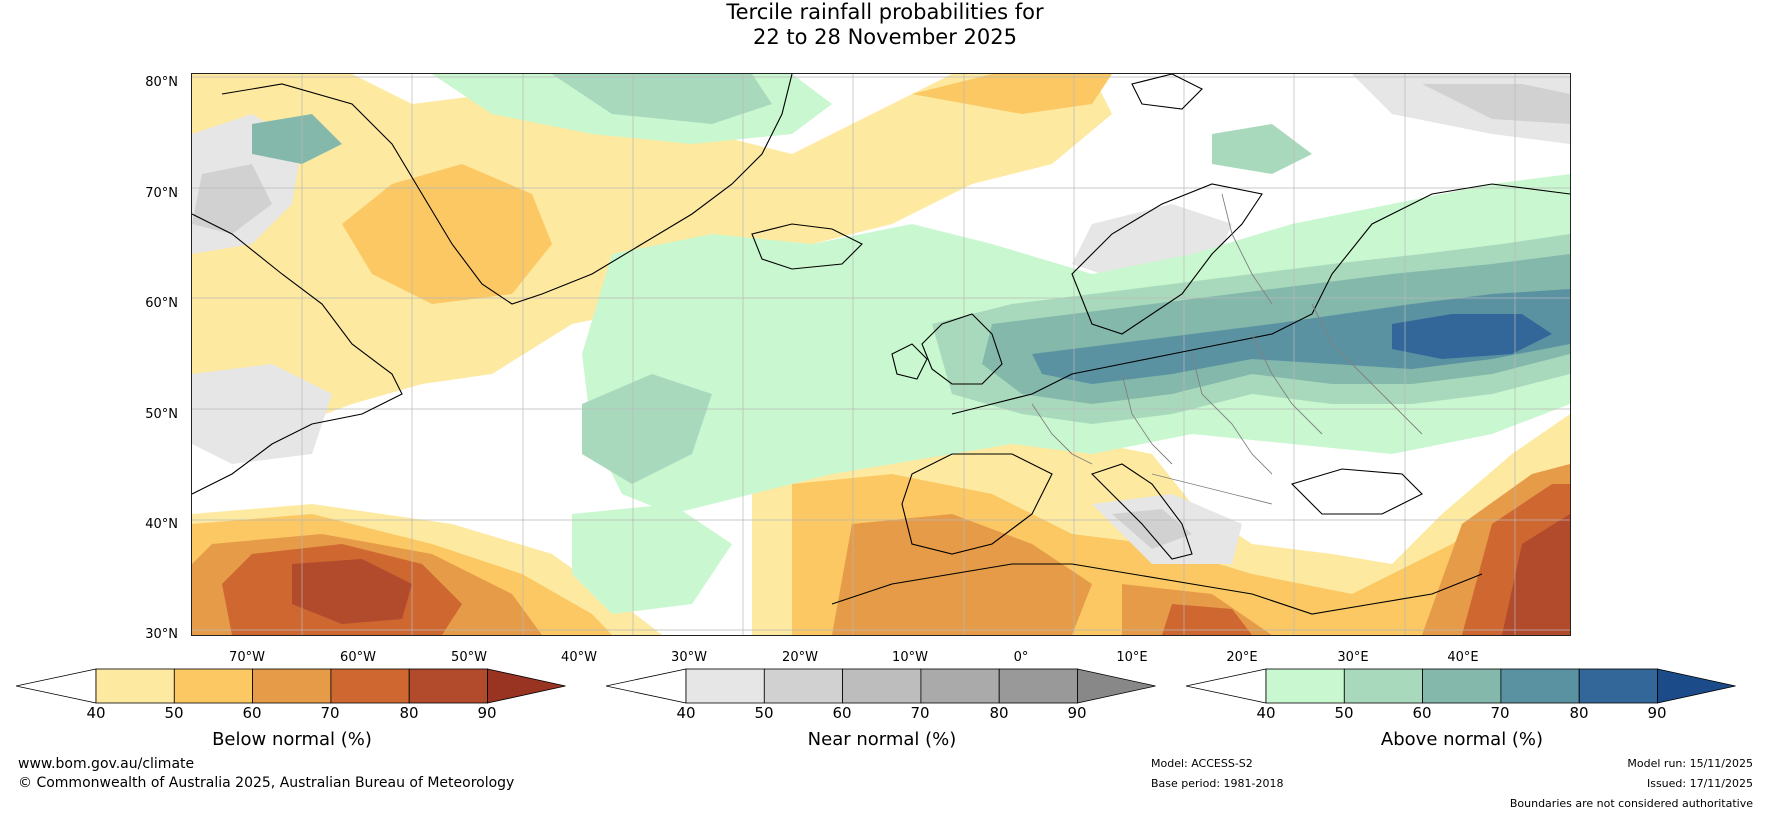 This screenshot has height=816, width=1770. What do you see at coordinates (161, 303) in the screenshot?
I see `lat-label-60n: 60°N` at bounding box center [161, 303].